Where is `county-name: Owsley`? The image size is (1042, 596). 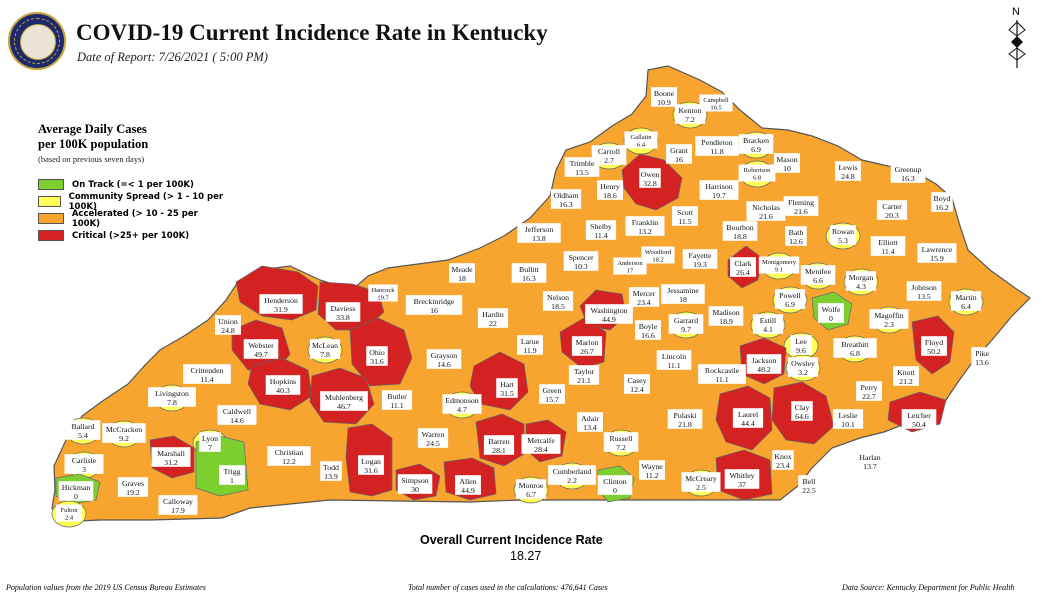
county-name: Owsley is located at coordinates (803, 363).